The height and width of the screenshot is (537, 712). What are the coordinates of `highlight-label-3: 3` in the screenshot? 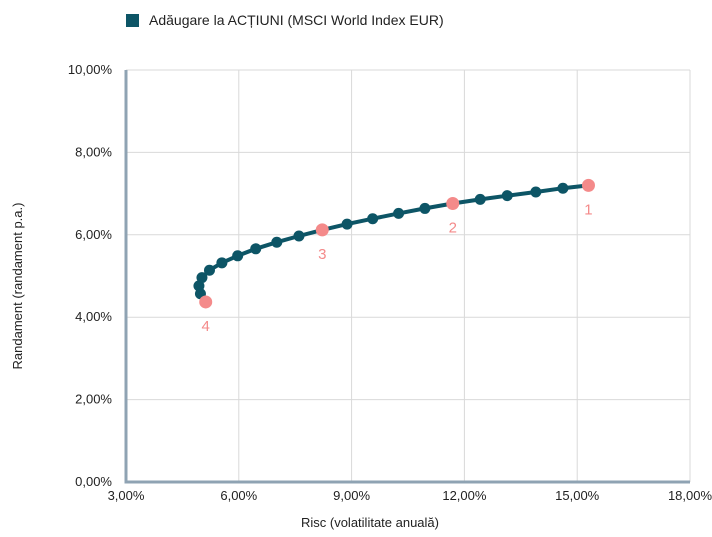 It's located at (322, 254).